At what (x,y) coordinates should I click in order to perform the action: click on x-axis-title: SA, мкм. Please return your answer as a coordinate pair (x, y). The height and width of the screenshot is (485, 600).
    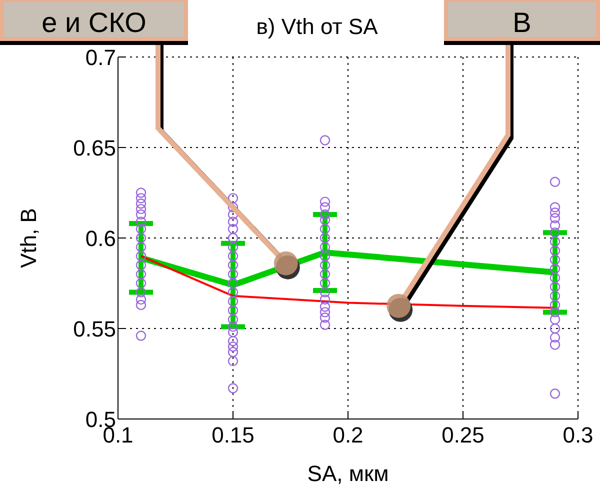
    Looking at the image, I should click on (348, 473).